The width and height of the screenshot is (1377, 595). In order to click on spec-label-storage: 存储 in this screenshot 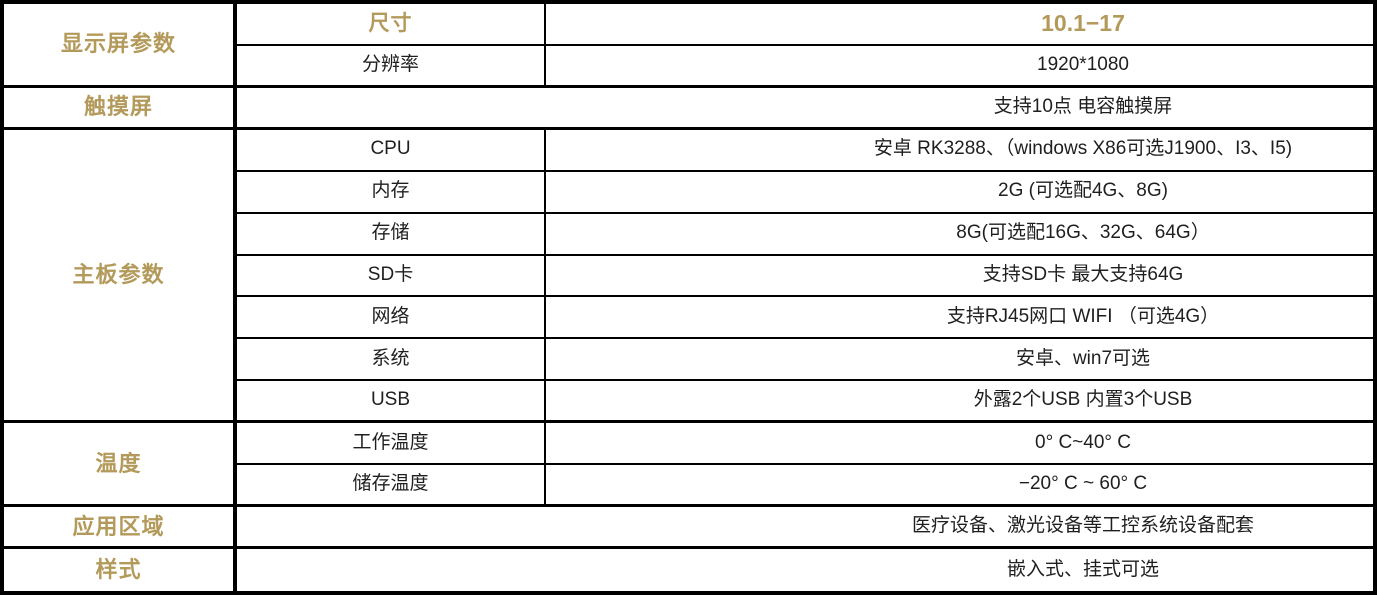, I will do `click(391, 234)`.